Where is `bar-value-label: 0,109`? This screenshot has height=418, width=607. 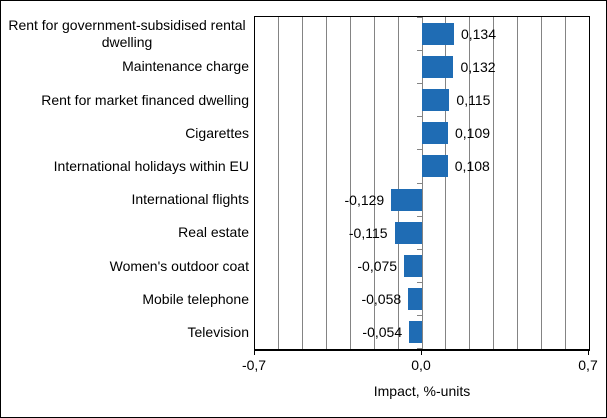 bar-value-label: 0,109 is located at coordinates (473, 133).